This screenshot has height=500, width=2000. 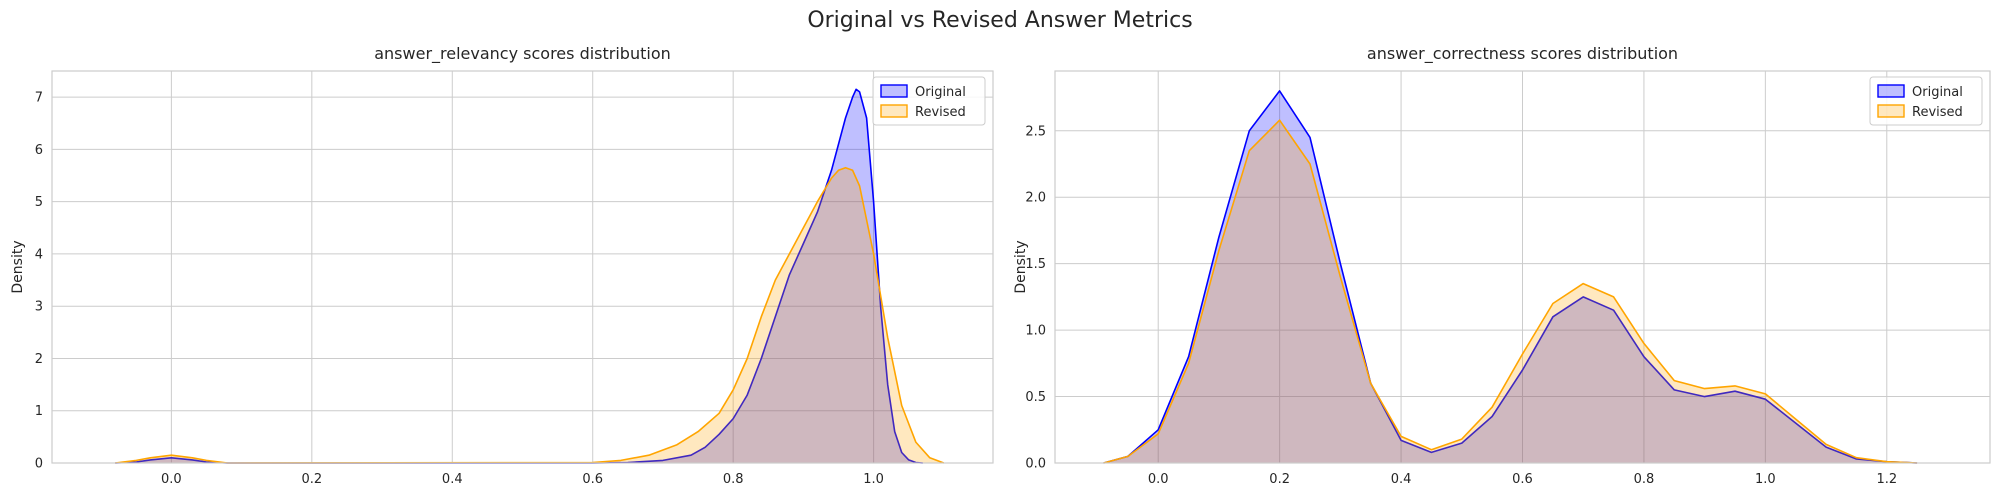 I want to click on y-tick-label: 0.5, so click(x=1035, y=397).